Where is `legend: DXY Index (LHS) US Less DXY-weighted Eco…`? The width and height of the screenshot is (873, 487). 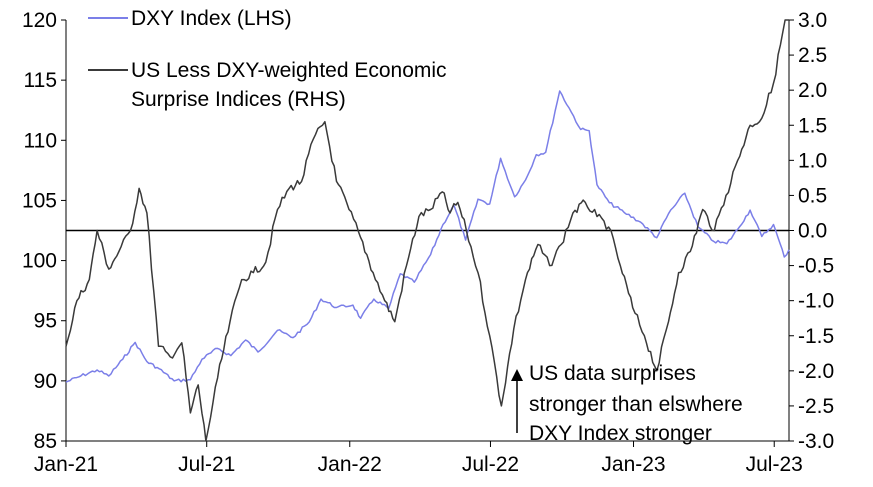
legend: DXY Index (LHS) US Less DXY-weighted Eco… is located at coordinates (267, 59).